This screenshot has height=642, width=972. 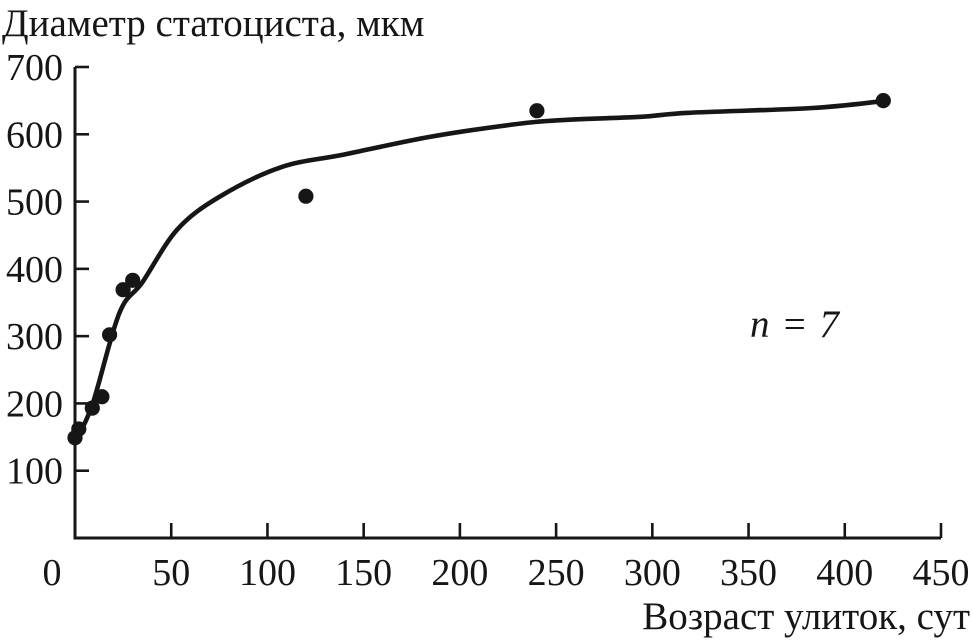 What do you see at coordinates (213, 23) in the screenshot?
I see `chart-title: Диаметр статоциста, мкм` at bounding box center [213, 23].